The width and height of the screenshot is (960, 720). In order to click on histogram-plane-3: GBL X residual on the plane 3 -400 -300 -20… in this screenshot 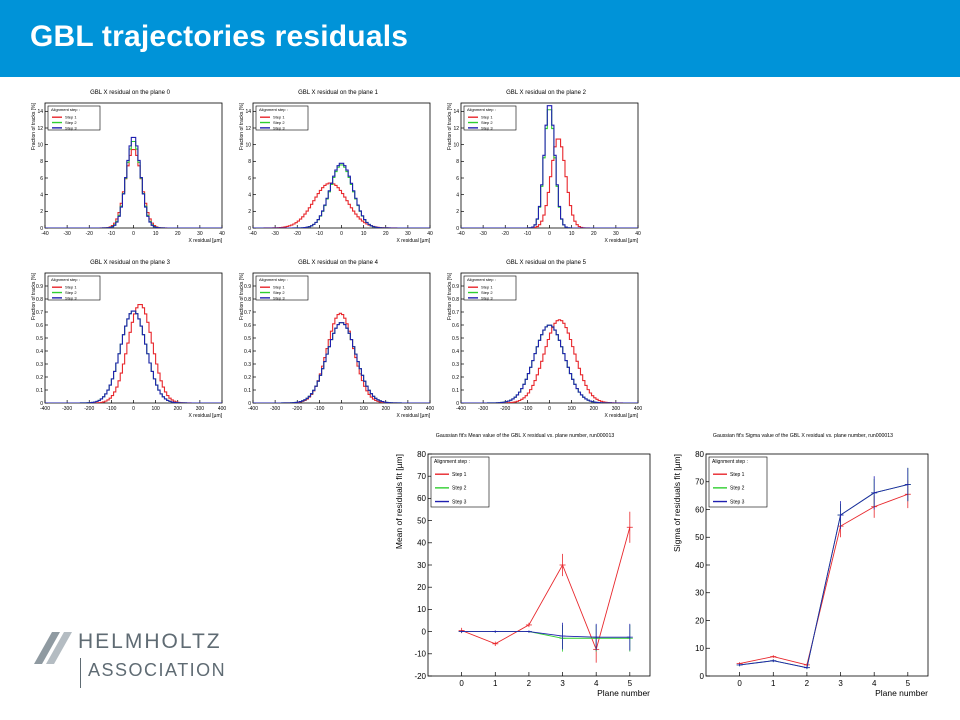, I will do `click(130, 340)`.